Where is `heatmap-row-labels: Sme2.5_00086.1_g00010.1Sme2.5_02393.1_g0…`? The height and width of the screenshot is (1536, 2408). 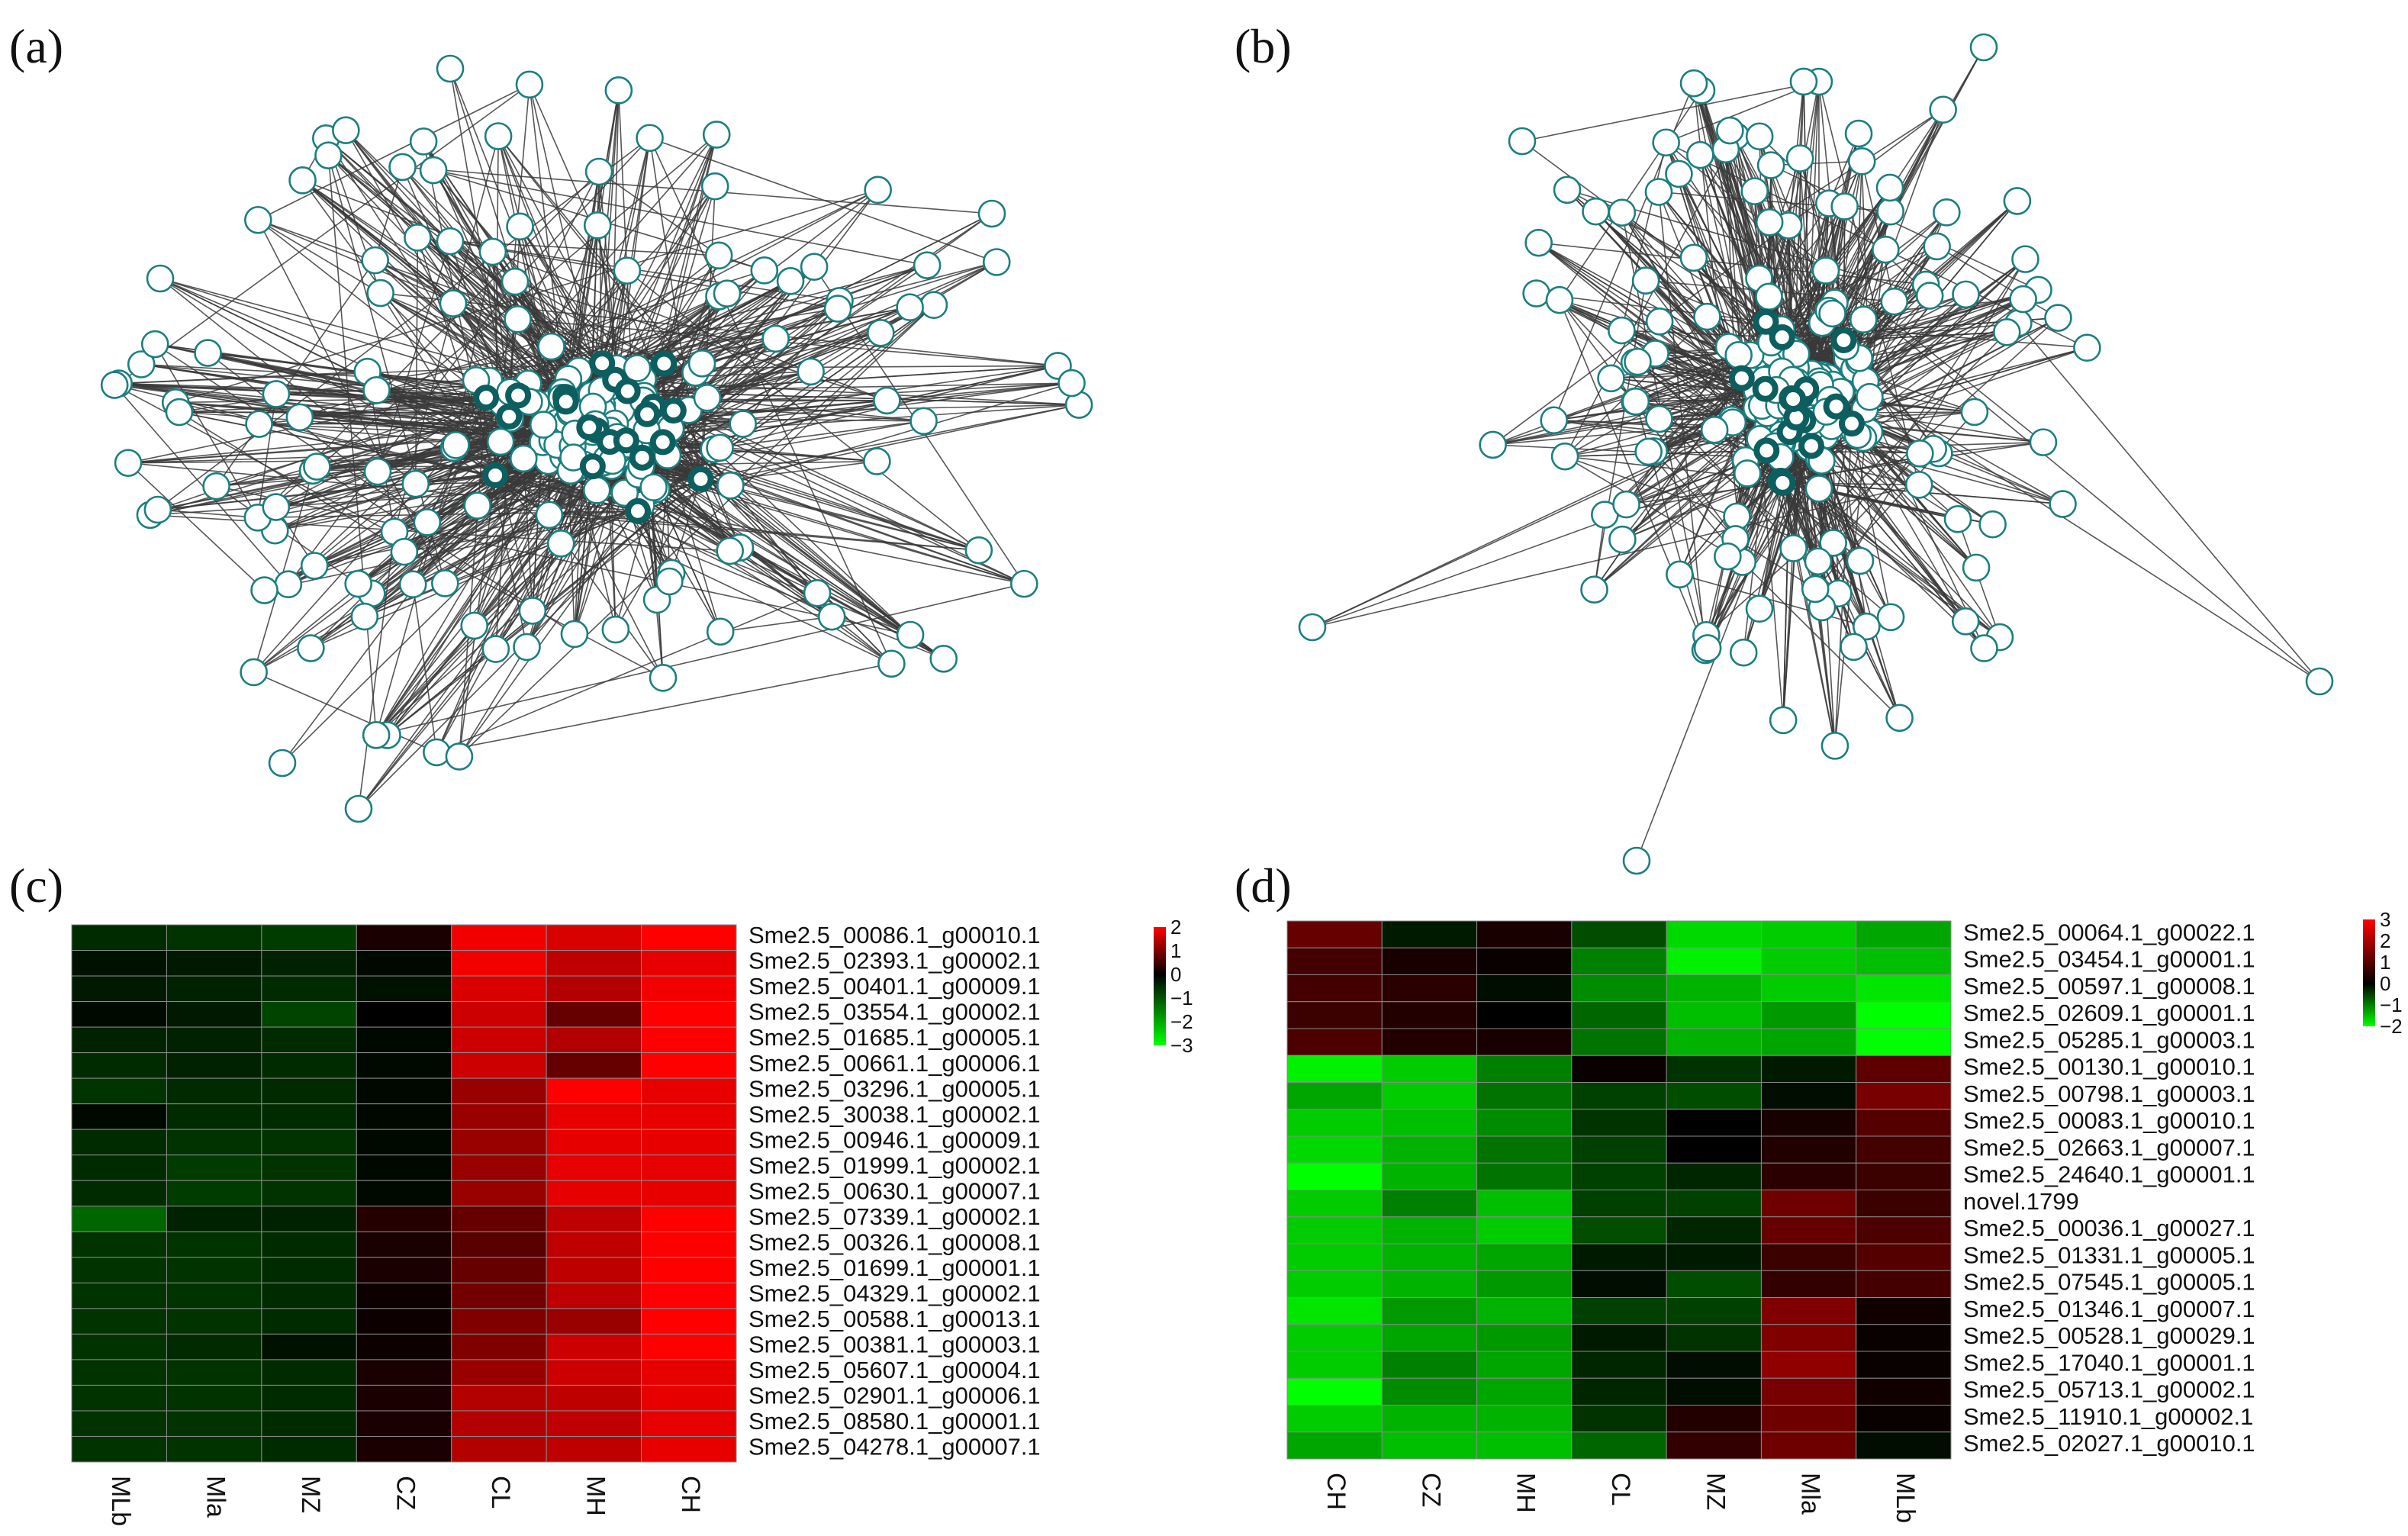 heatmap-row-labels: Sme2.5_00086.1_g00010.1Sme2.5_02393.1_g0… is located at coordinates (894, 1191).